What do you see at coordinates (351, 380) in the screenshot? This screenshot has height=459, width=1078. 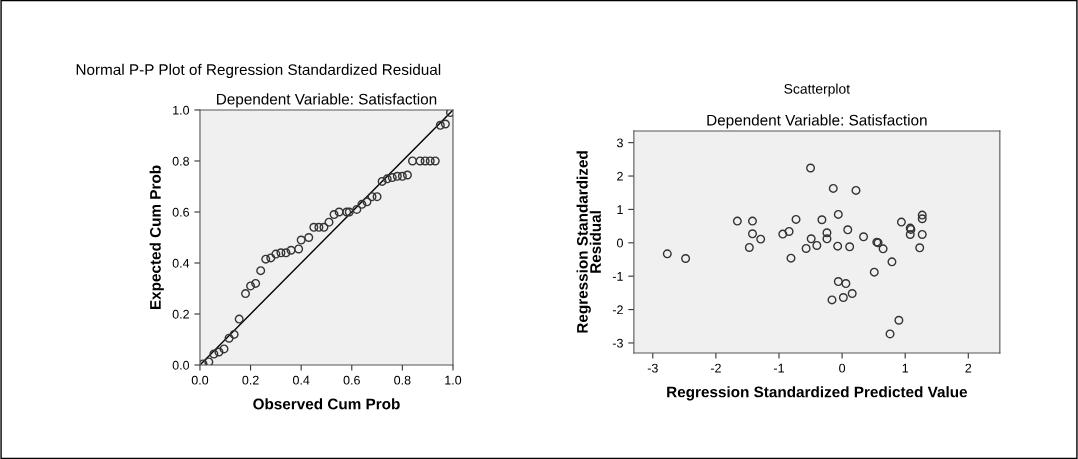 I see `x-tick-label: 0.6` at bounding box center [351, 380].